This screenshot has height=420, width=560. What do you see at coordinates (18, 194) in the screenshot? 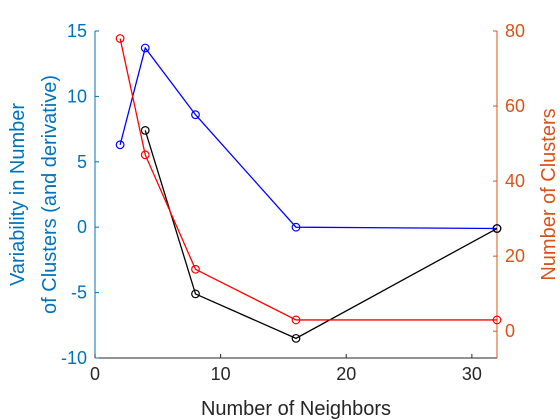
I see `left-y-axis-title-line: Variability in Number` at bounding box center [18, 194].